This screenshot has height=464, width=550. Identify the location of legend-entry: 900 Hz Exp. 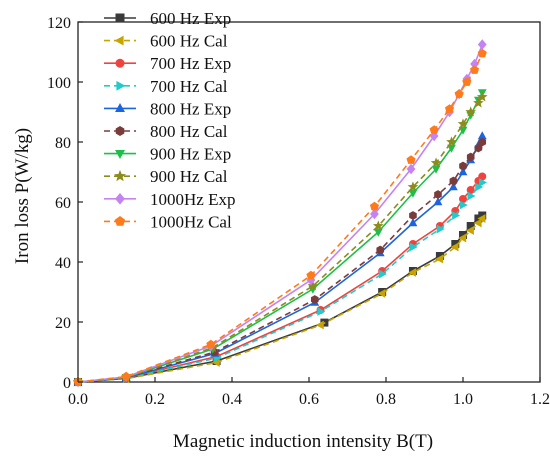
(167, 154).